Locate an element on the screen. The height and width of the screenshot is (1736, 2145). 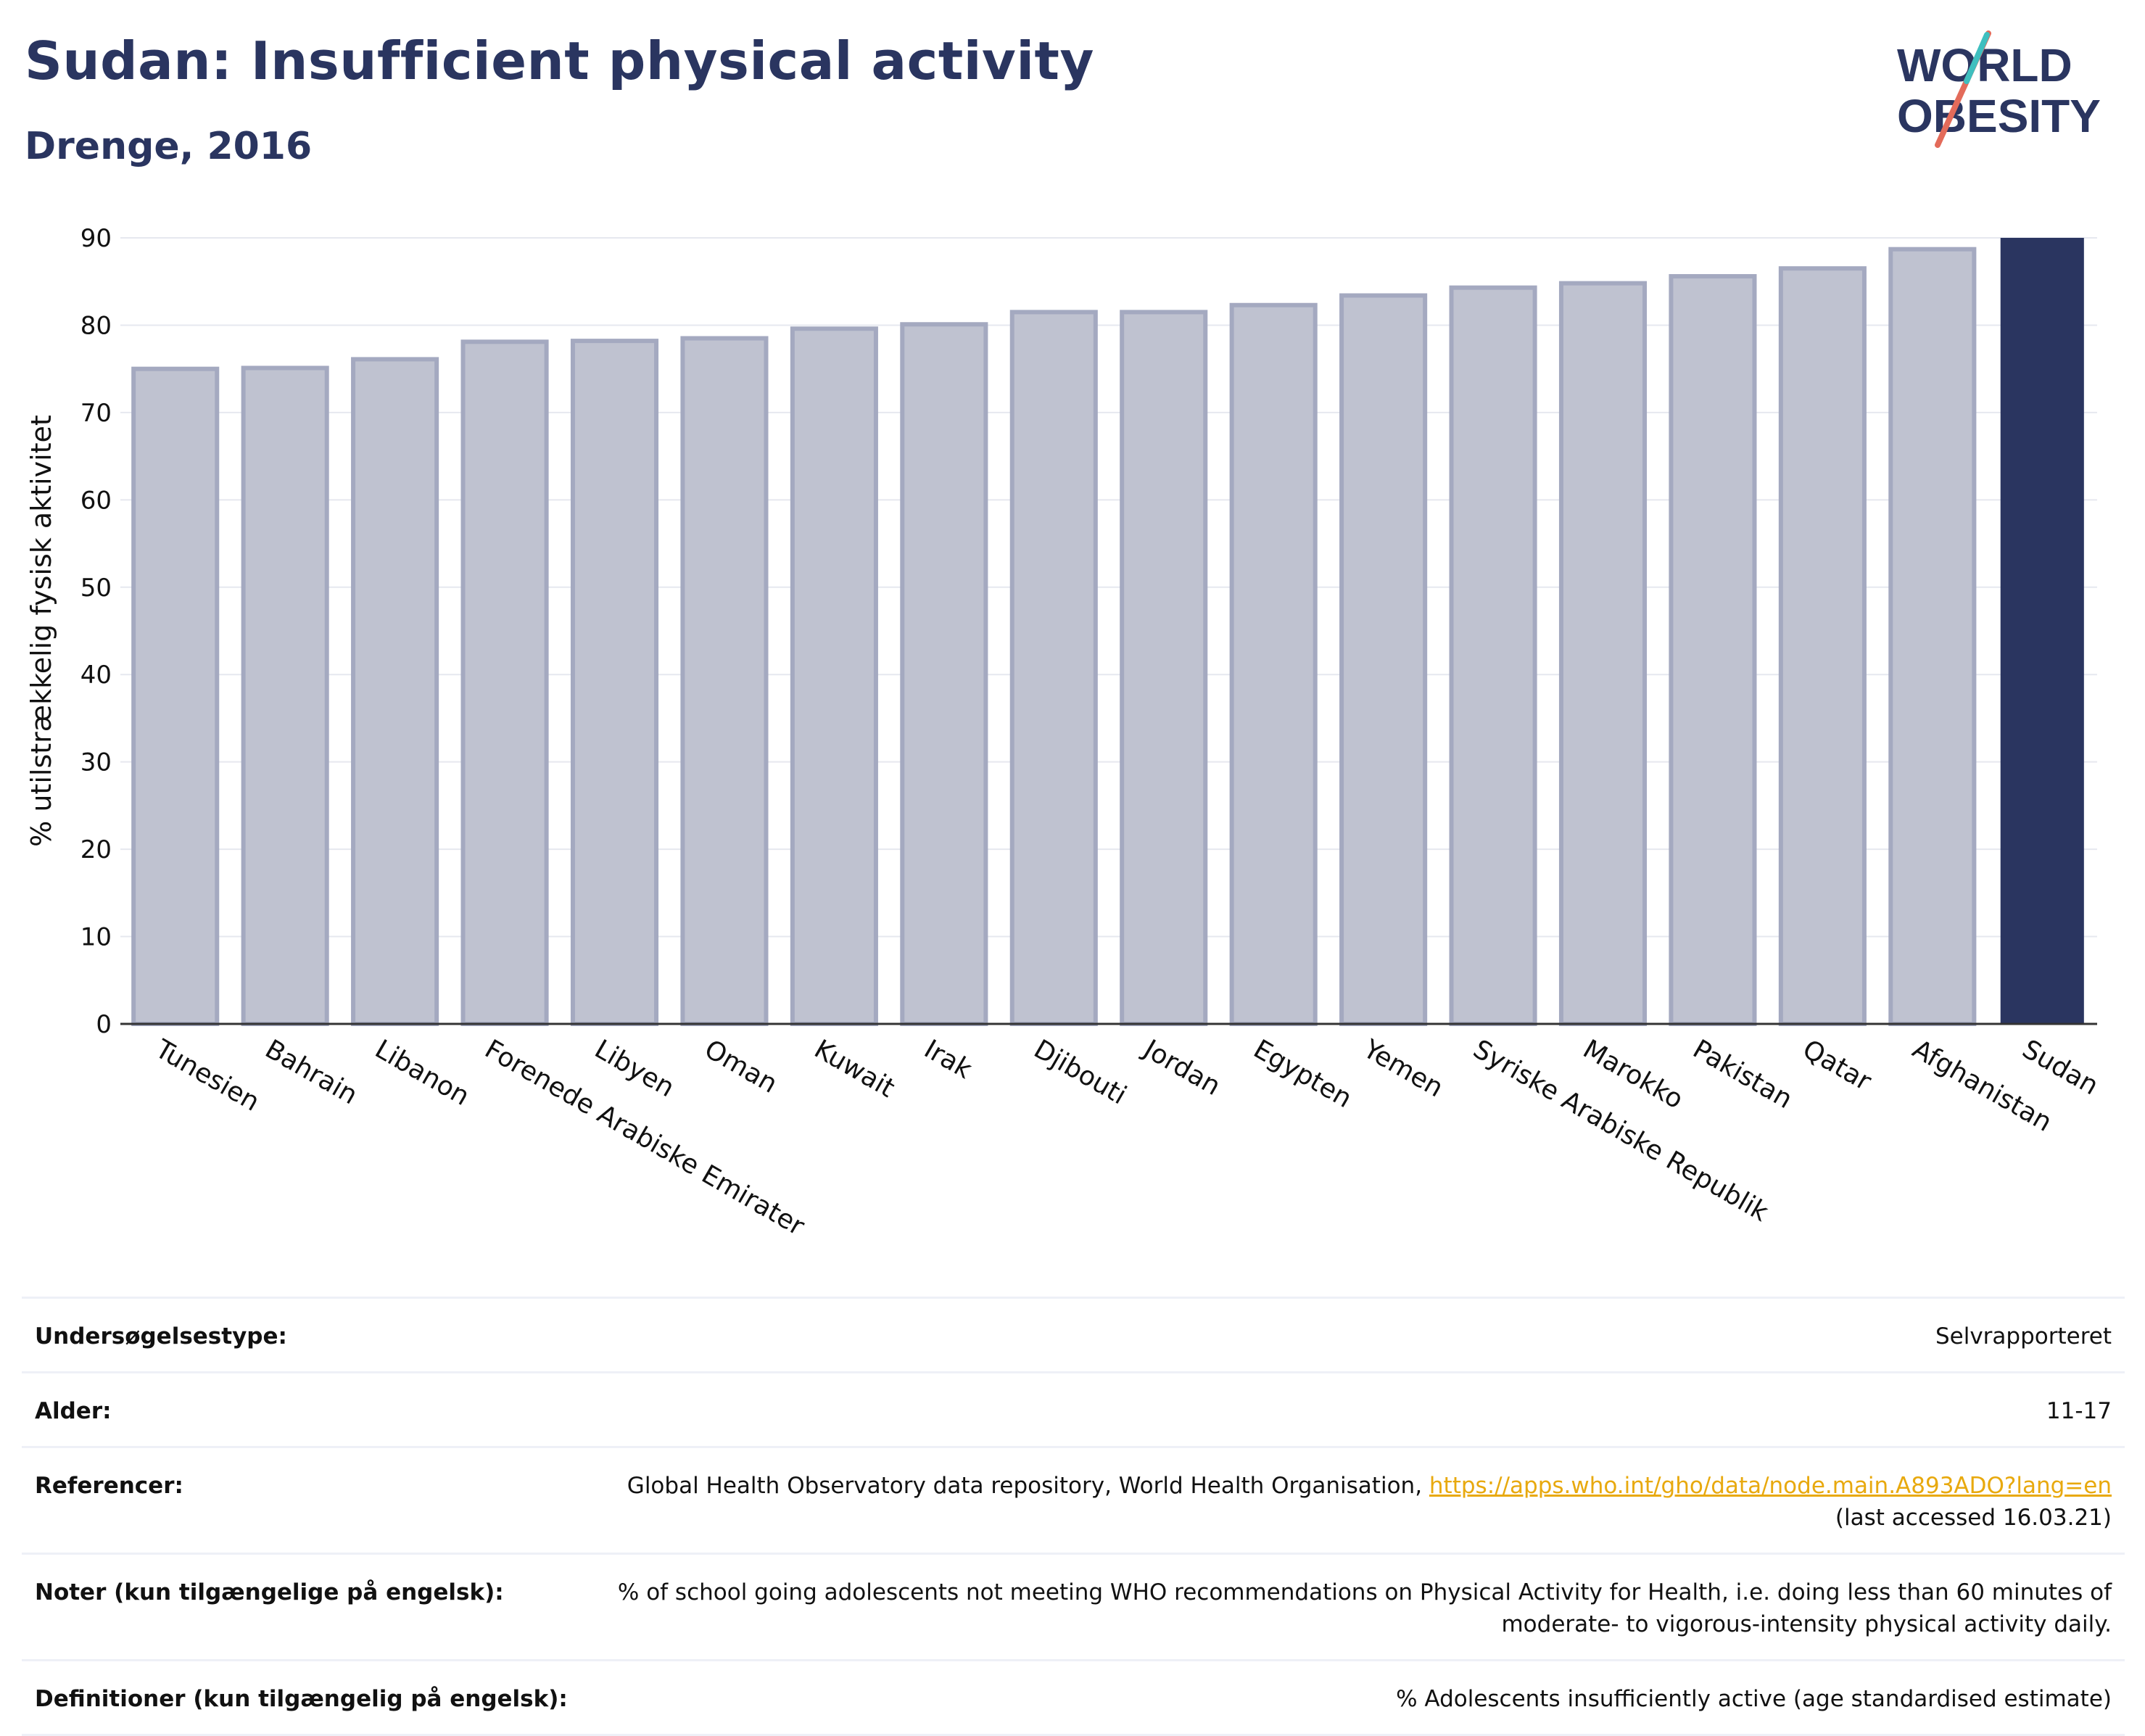
info-label: Noter (kun tilgængelige på engelsk): is located at coordinates (270, 1592).